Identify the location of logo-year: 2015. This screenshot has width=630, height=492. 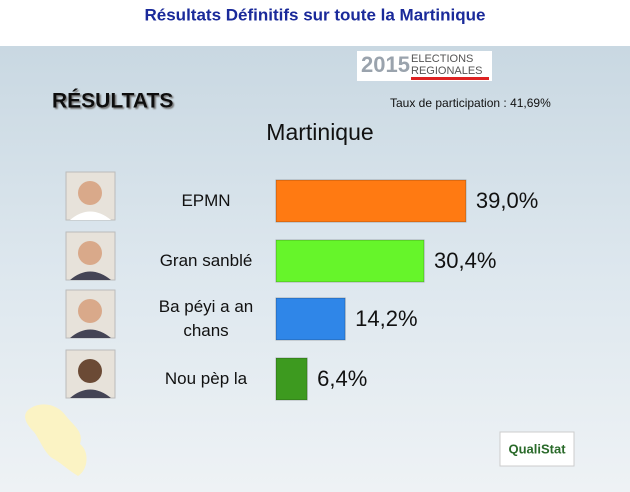
(385, 64).